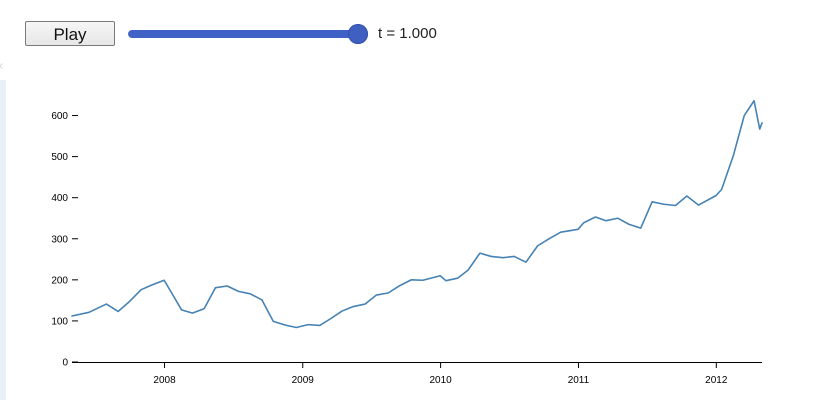 This screenshot has width=827, height=400. I want to click on y-tick-label: 0, so click(65, 363).